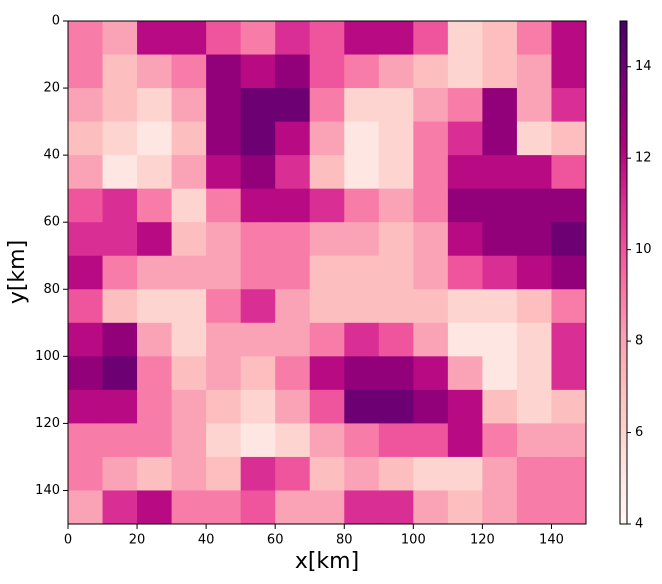 Image resolution: width=662 pixels, height=584 pixels. Describe the element at coordinates (643, 158) in the screenshot. I see `colorbar-tick-label: 12` at that location.